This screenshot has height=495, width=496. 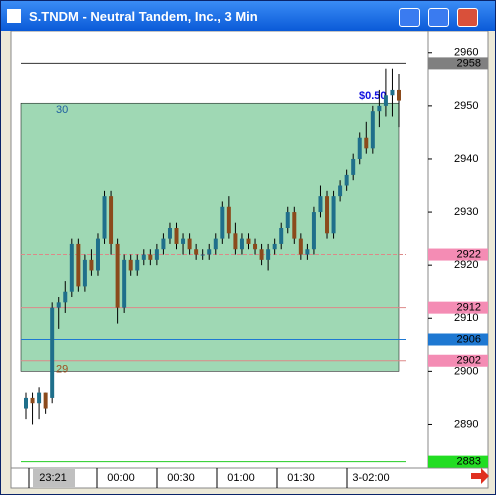 What do you see at coordinates (469, 254) in the screenshot?
I see `level-label: 2922` at bounding box center [469, 254].